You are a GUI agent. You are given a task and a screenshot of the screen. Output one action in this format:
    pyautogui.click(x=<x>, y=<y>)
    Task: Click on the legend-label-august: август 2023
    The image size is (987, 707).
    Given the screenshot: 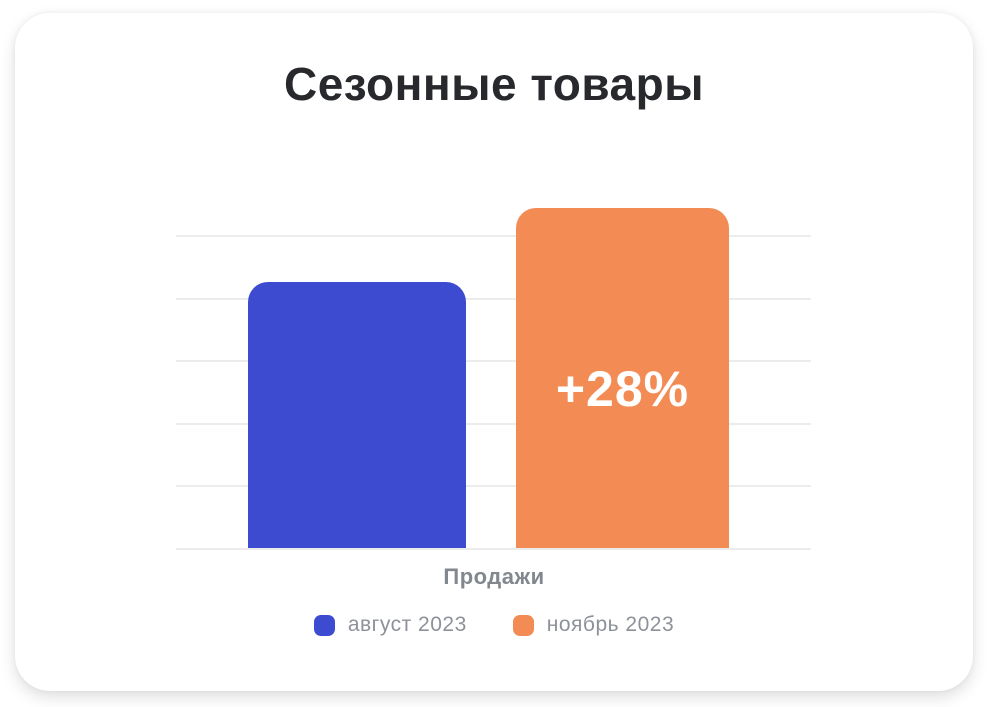 What is the action you would take?
    pyautogui.click(x=407, y=624)
    